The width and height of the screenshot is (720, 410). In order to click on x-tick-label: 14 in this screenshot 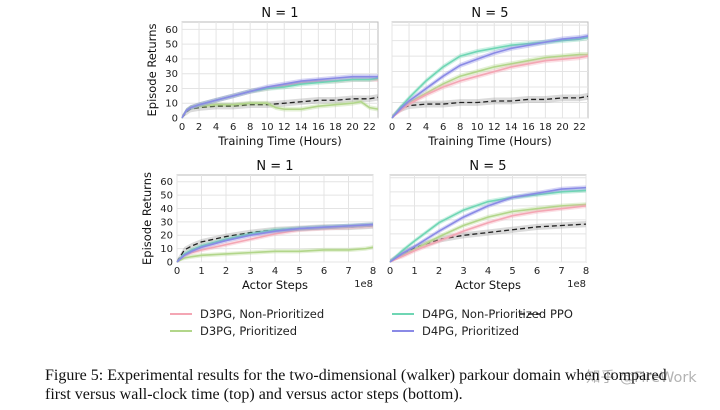, I will do `click(301, 127)`.